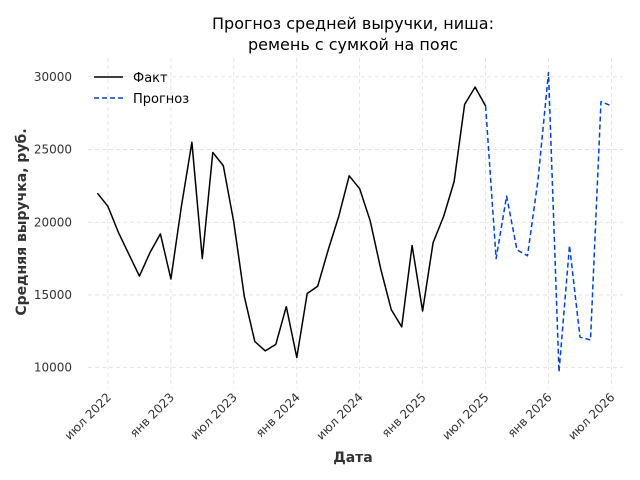 This screenshot has width=640, height=480. What do you see at coordinates (530, 415) in the screenshot?
I see `x-tick-label: янв 2026` at bounding box center [530, 415].